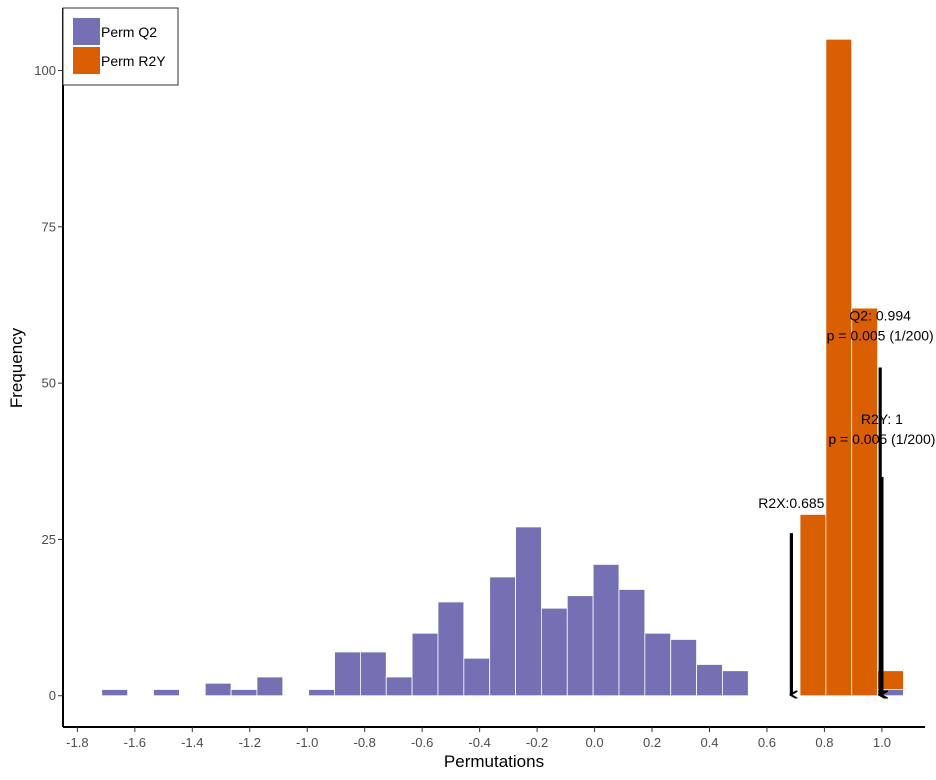 Image resolution: width=936 pixels, height=780 pixels. What do you see at coordinates (45, 70) in the screenshot?
I see `y-tick-label: 100` at bounding box center [45, 70].